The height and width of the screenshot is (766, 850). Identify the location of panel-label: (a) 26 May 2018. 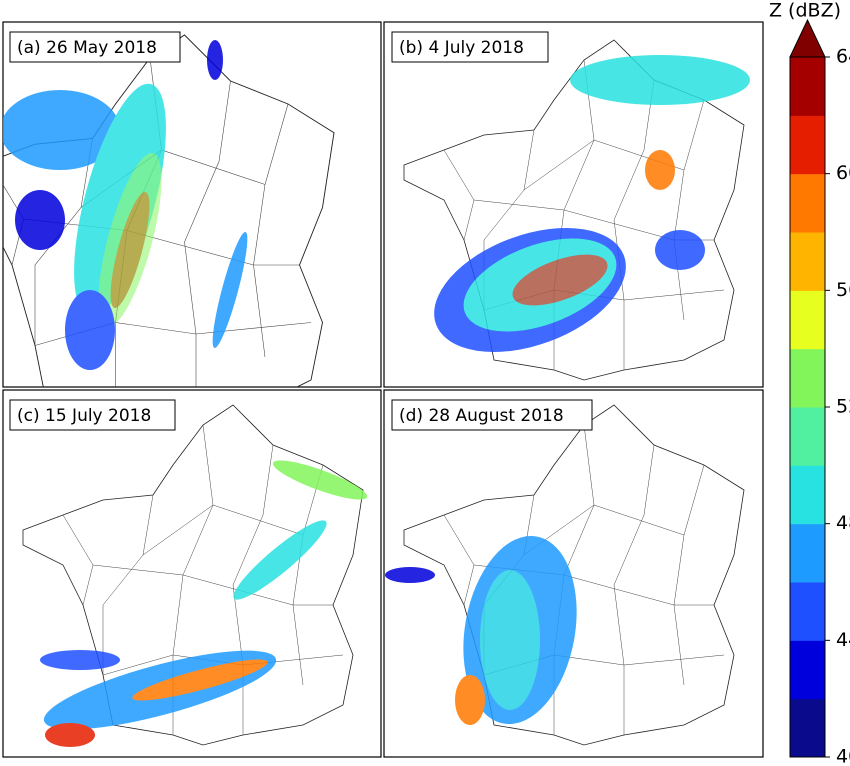
(87, 48).